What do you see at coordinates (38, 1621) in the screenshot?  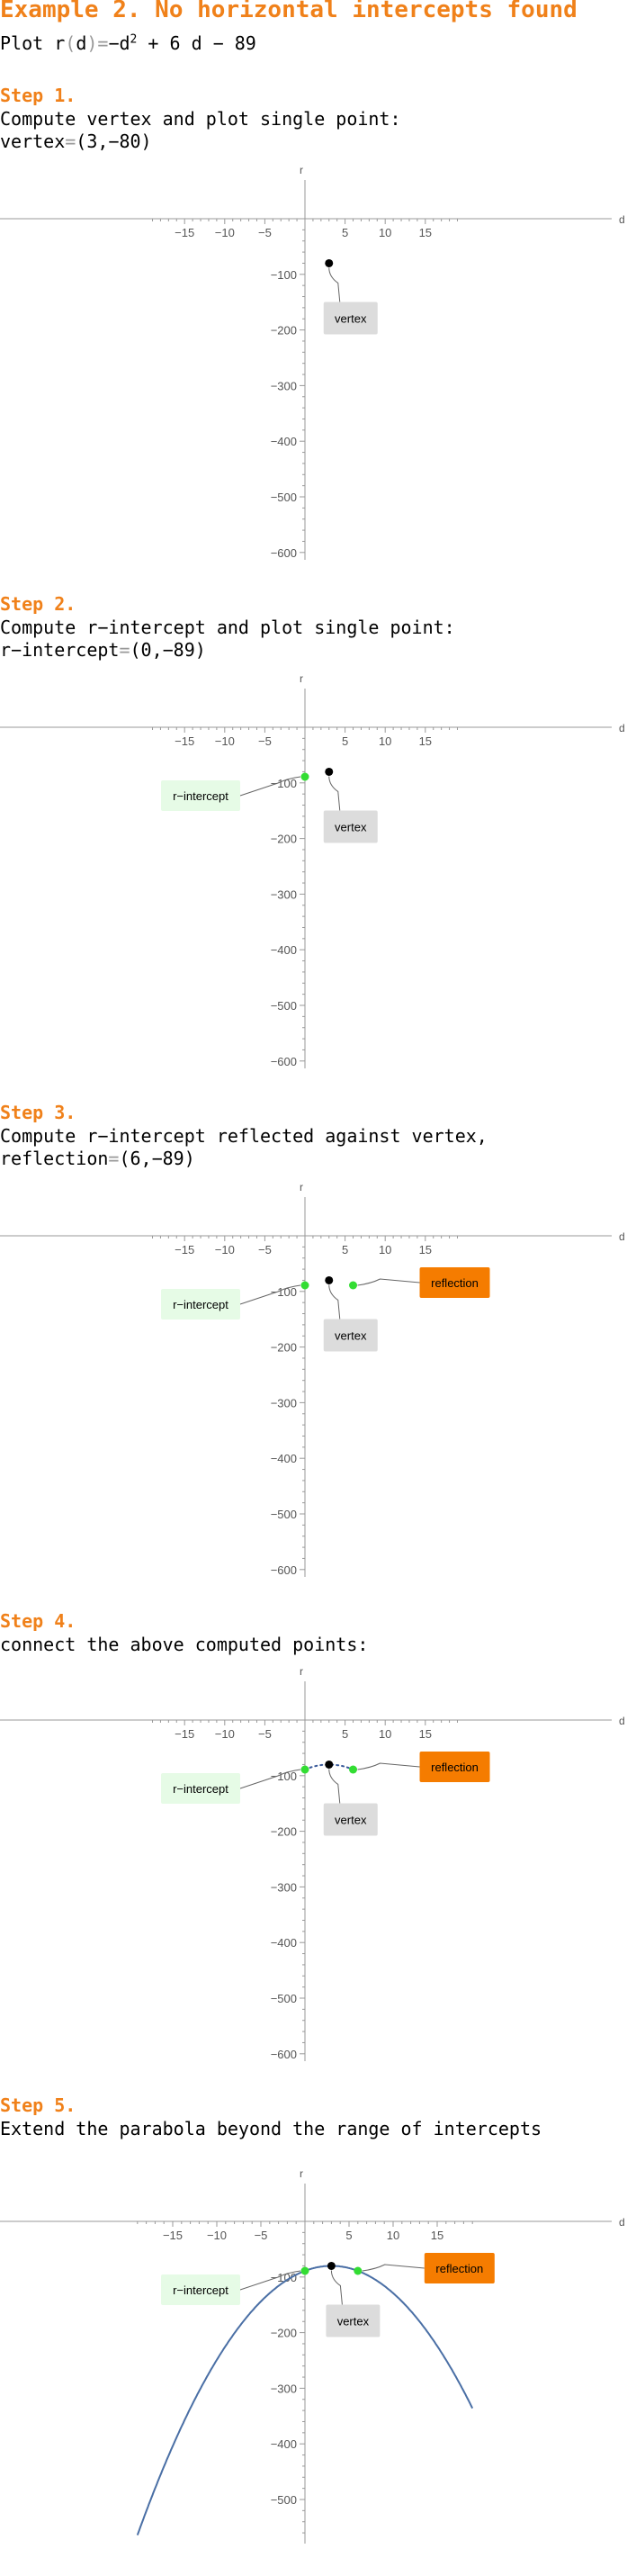 I see `step-4-label: Step 4.` at bounding box center [38, 1621].